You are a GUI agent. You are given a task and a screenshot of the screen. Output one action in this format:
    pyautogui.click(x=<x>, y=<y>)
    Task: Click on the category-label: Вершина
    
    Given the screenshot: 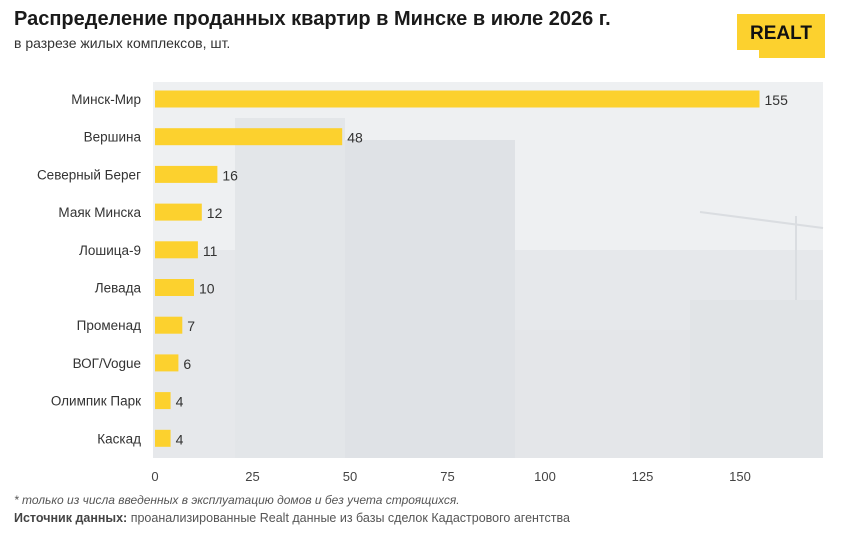 What is the action you would take?
    pyautogui.click(x=113, y=137)
    